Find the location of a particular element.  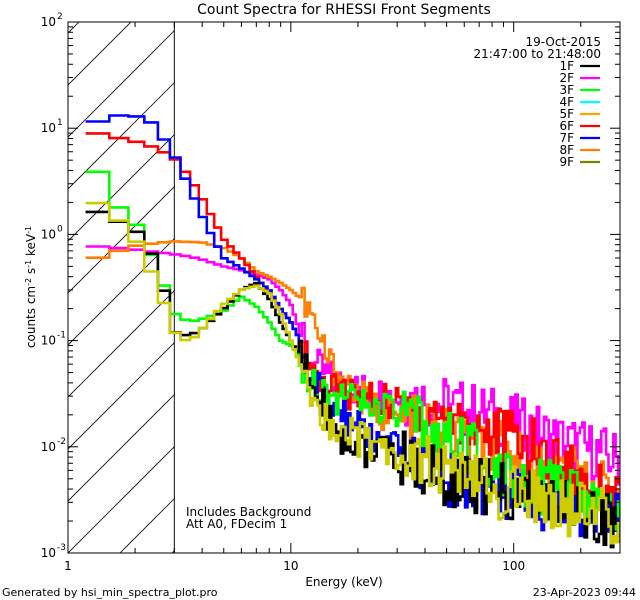

legend-label-3F: 3F is located at coordinates (566, 90).